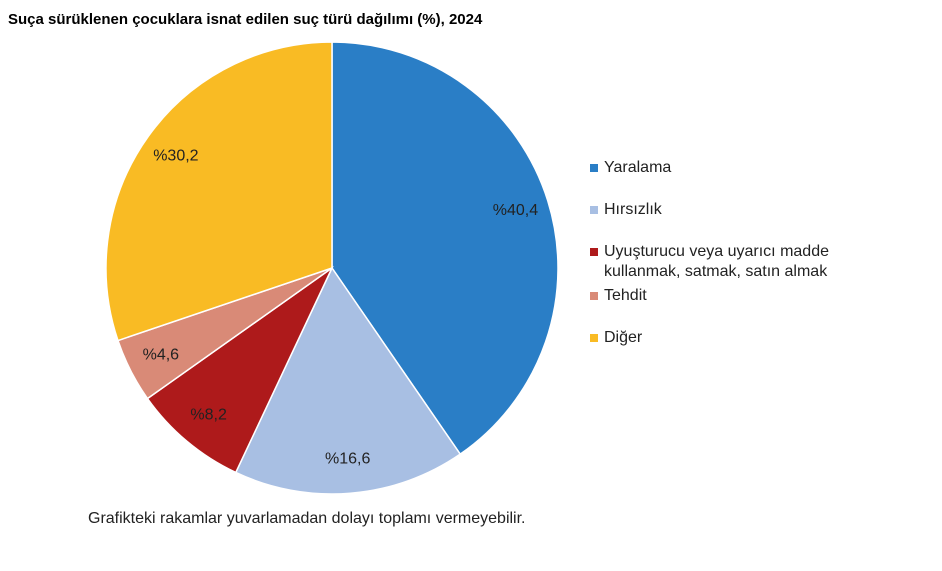 This screenshot has height=571, width=942. I want to click on data-label: %30,2, so click(175, 155).